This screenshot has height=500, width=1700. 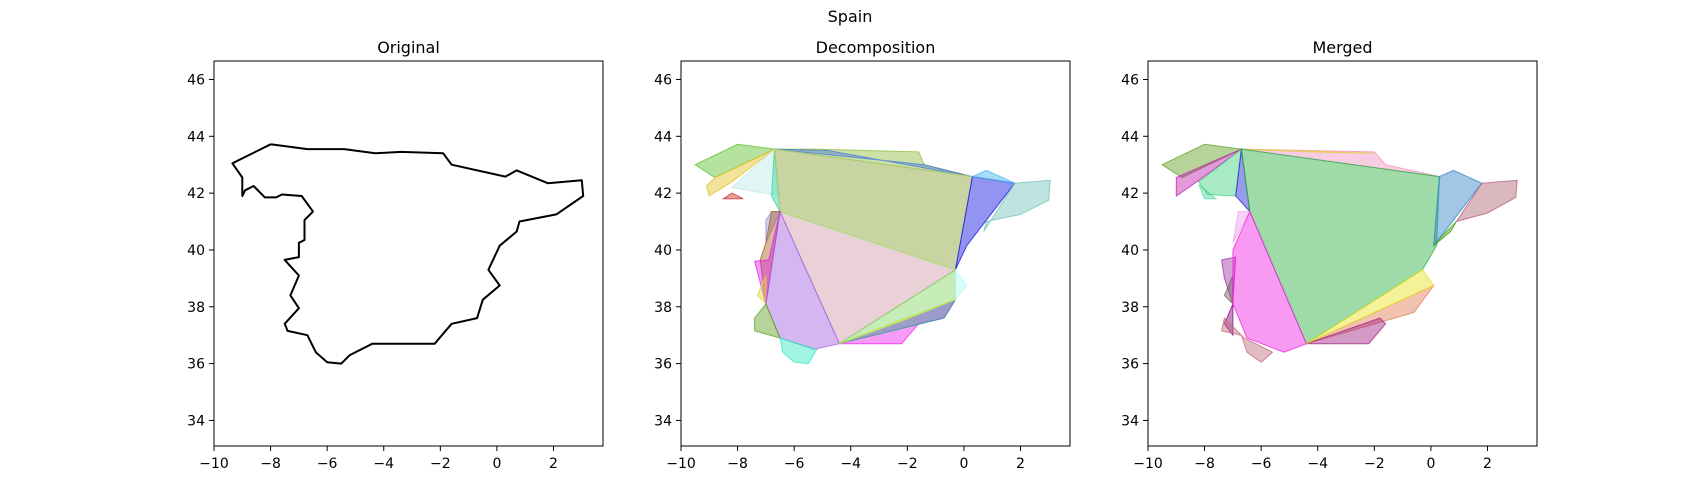 What do you see at coordinates (1342, 47) in the screenshot?
I see `subplot-title: Merged` at bounding box center [1342, 47].